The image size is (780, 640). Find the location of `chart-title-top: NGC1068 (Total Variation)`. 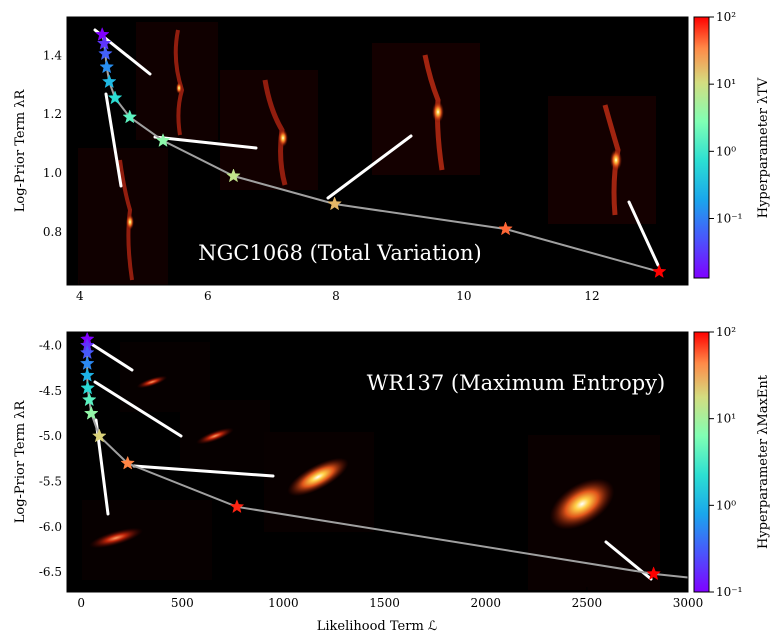

chart-title-top: NGC1068 (Total Variation) is located at coordinates (339, 253).